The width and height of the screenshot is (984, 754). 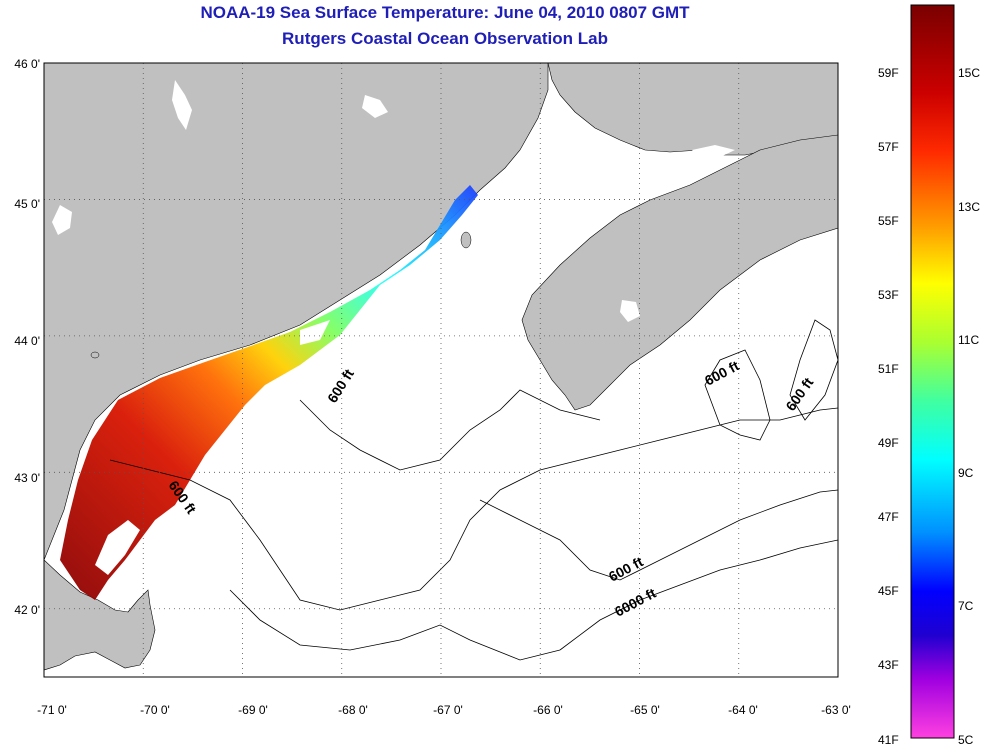 I want to click on lon-label: -66 0', so click(x=548, y=710).